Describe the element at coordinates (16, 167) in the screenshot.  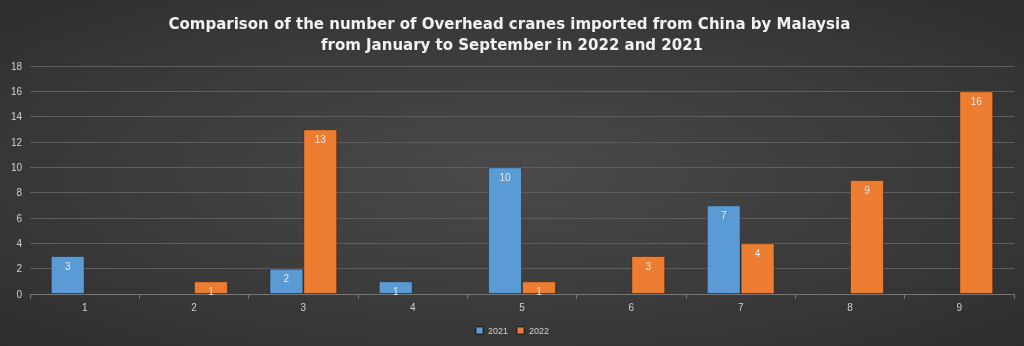
I see `y-tick-label: 10` at that location.